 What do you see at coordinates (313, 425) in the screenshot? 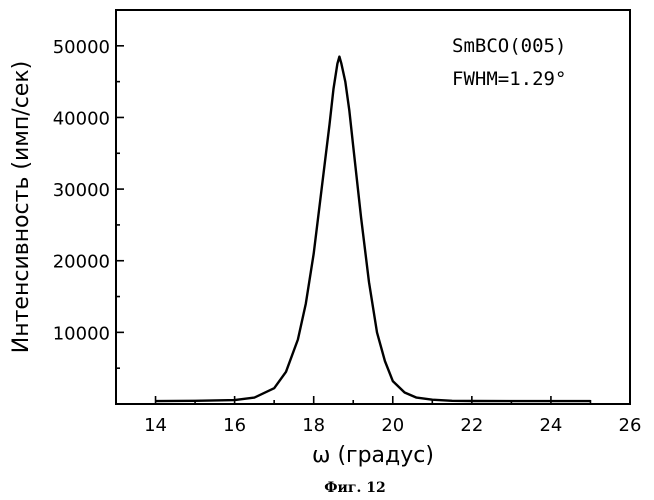
I see `x-tick-label: 18` at bounding box center [313, 425].